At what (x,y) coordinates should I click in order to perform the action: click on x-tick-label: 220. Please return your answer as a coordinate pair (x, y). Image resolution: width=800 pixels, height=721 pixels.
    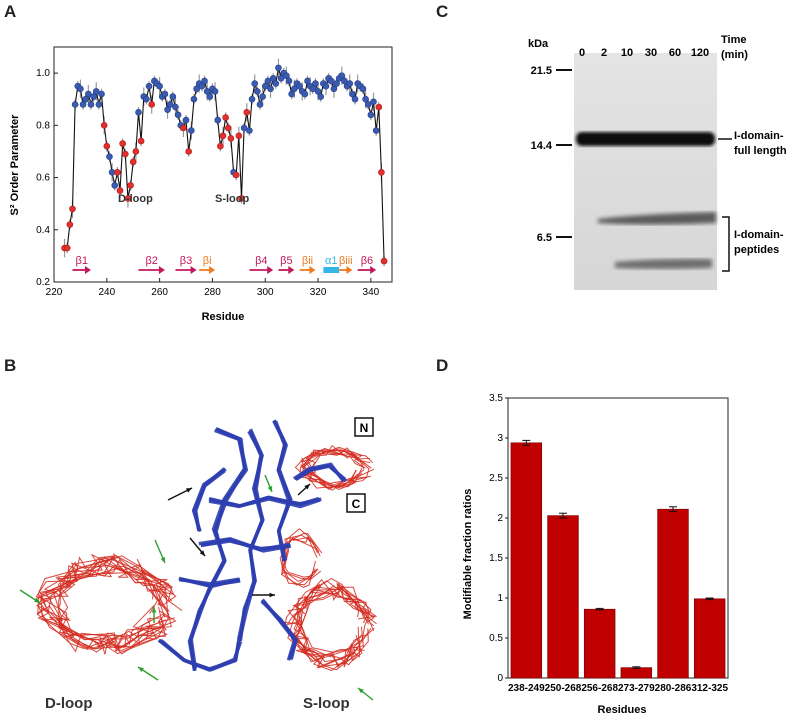
    Looking at the image, I should click on (54, 292).